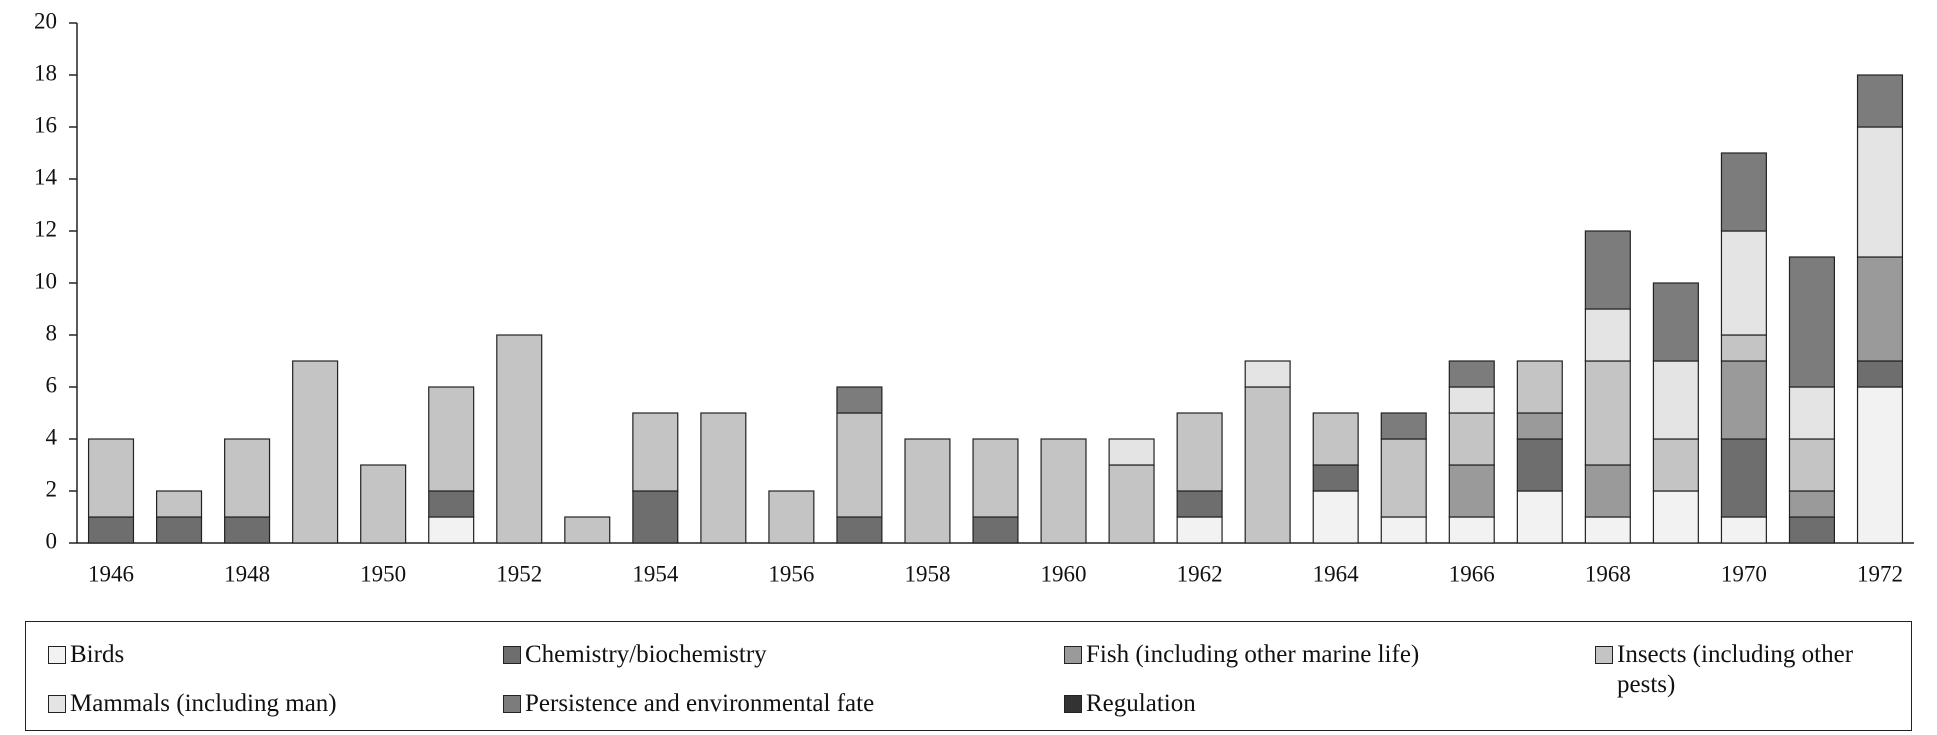  What do you see at coordinates (52, 332) in the screenshot?
I see `y-tick-label: 8` at bounding box center [52, 332].